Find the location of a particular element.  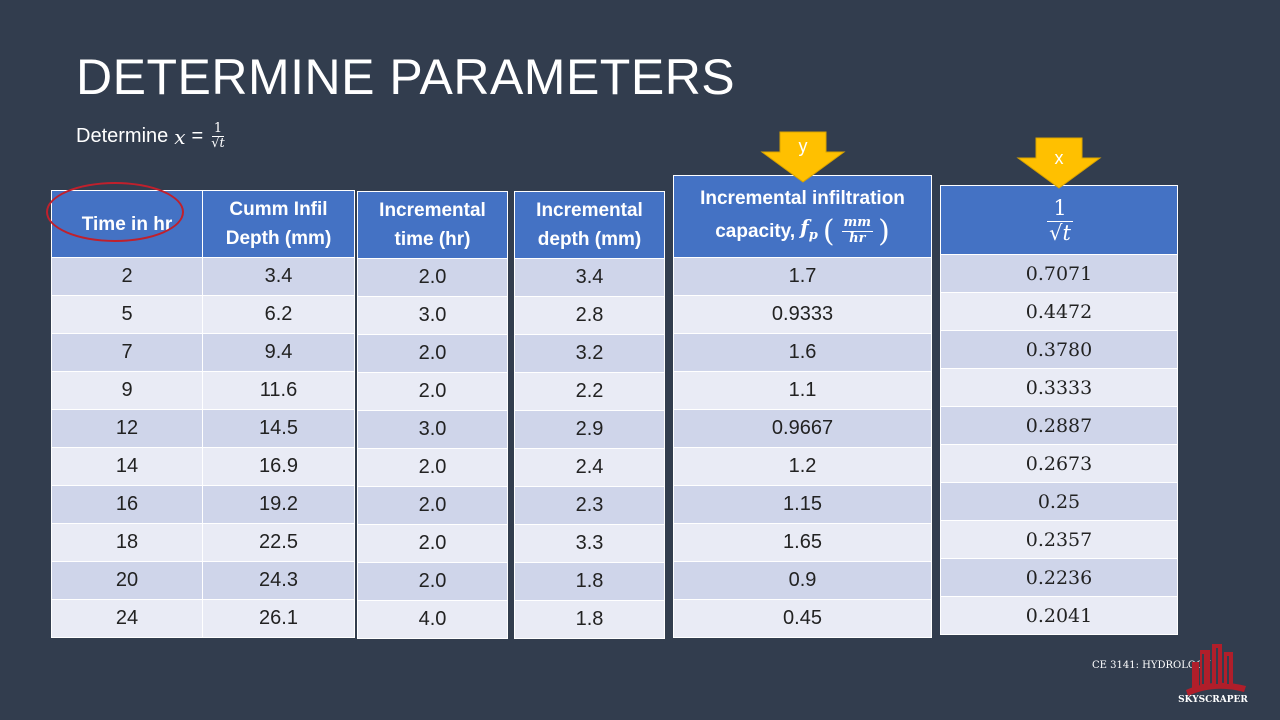

table-cell: 0.2236 is located at coordinates (1059, 577).